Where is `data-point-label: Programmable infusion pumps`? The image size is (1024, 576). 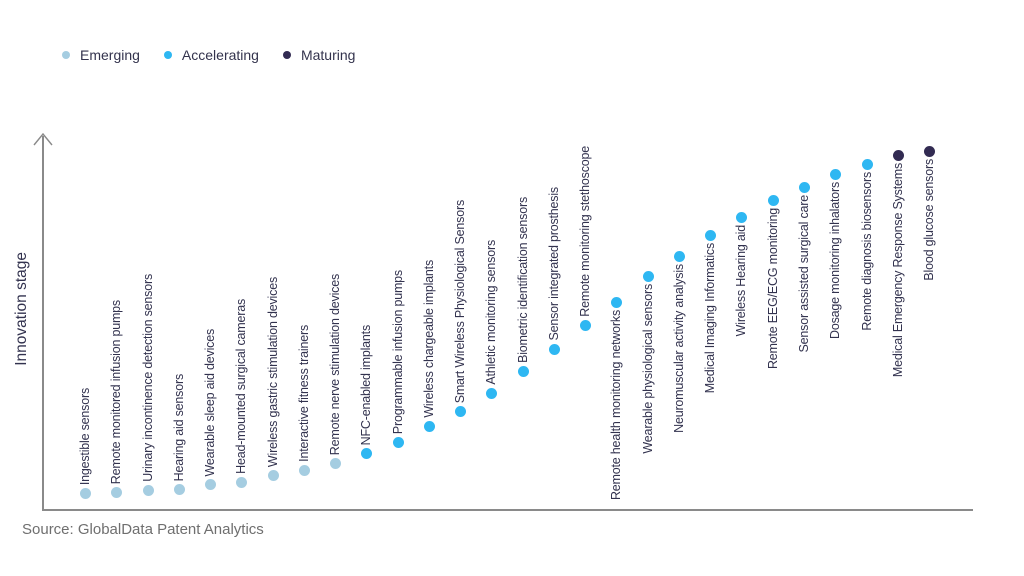
data-point-label: Programmable infusion pumps is located at coordinates (398, 351).